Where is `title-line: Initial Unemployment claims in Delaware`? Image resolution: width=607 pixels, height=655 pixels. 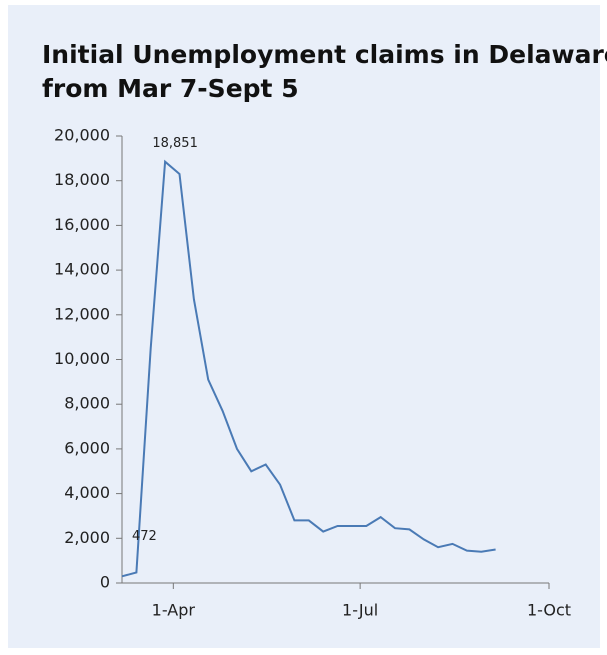
title-line: Initial Unemployment claims in Delaware is located at coordinates (324, 54).